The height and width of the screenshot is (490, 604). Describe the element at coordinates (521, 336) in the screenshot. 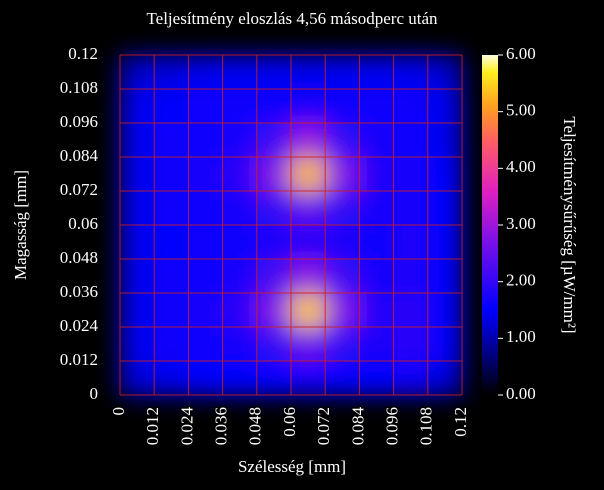

I see `colorbar-tick-label: 1.00` at that location.